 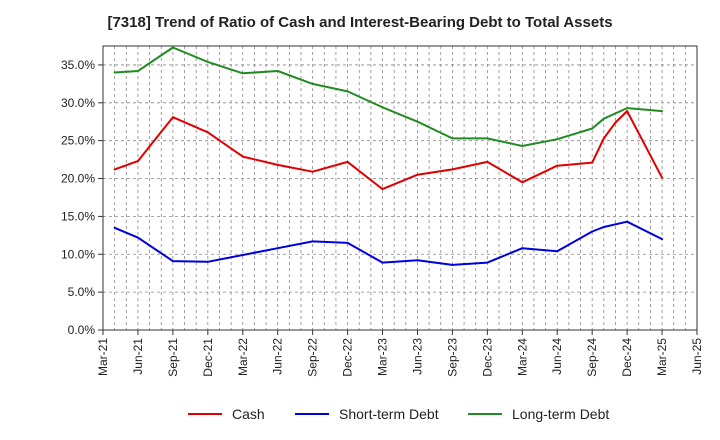 I want to click on y-tick-label: 35.0%, so click(x=78, y=65).